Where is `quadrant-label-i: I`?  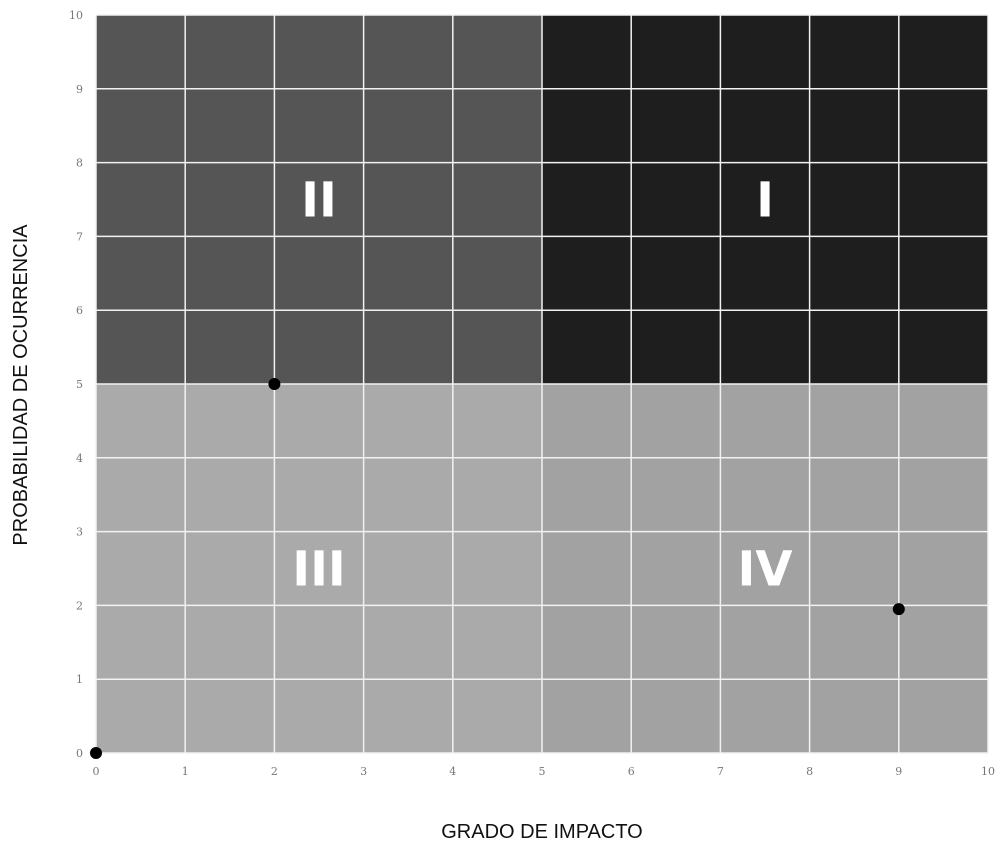
quadrant-label-i: I is located at coordinates (765, 201).